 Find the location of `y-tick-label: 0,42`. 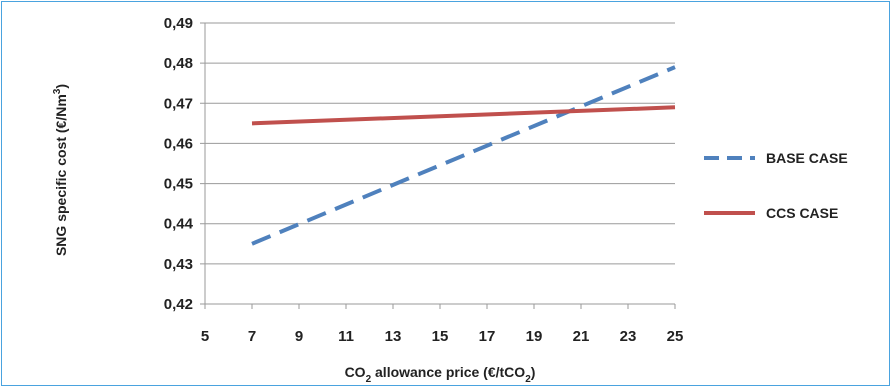

y-tick-label: 0,42 is located at coordinates (178, 304).